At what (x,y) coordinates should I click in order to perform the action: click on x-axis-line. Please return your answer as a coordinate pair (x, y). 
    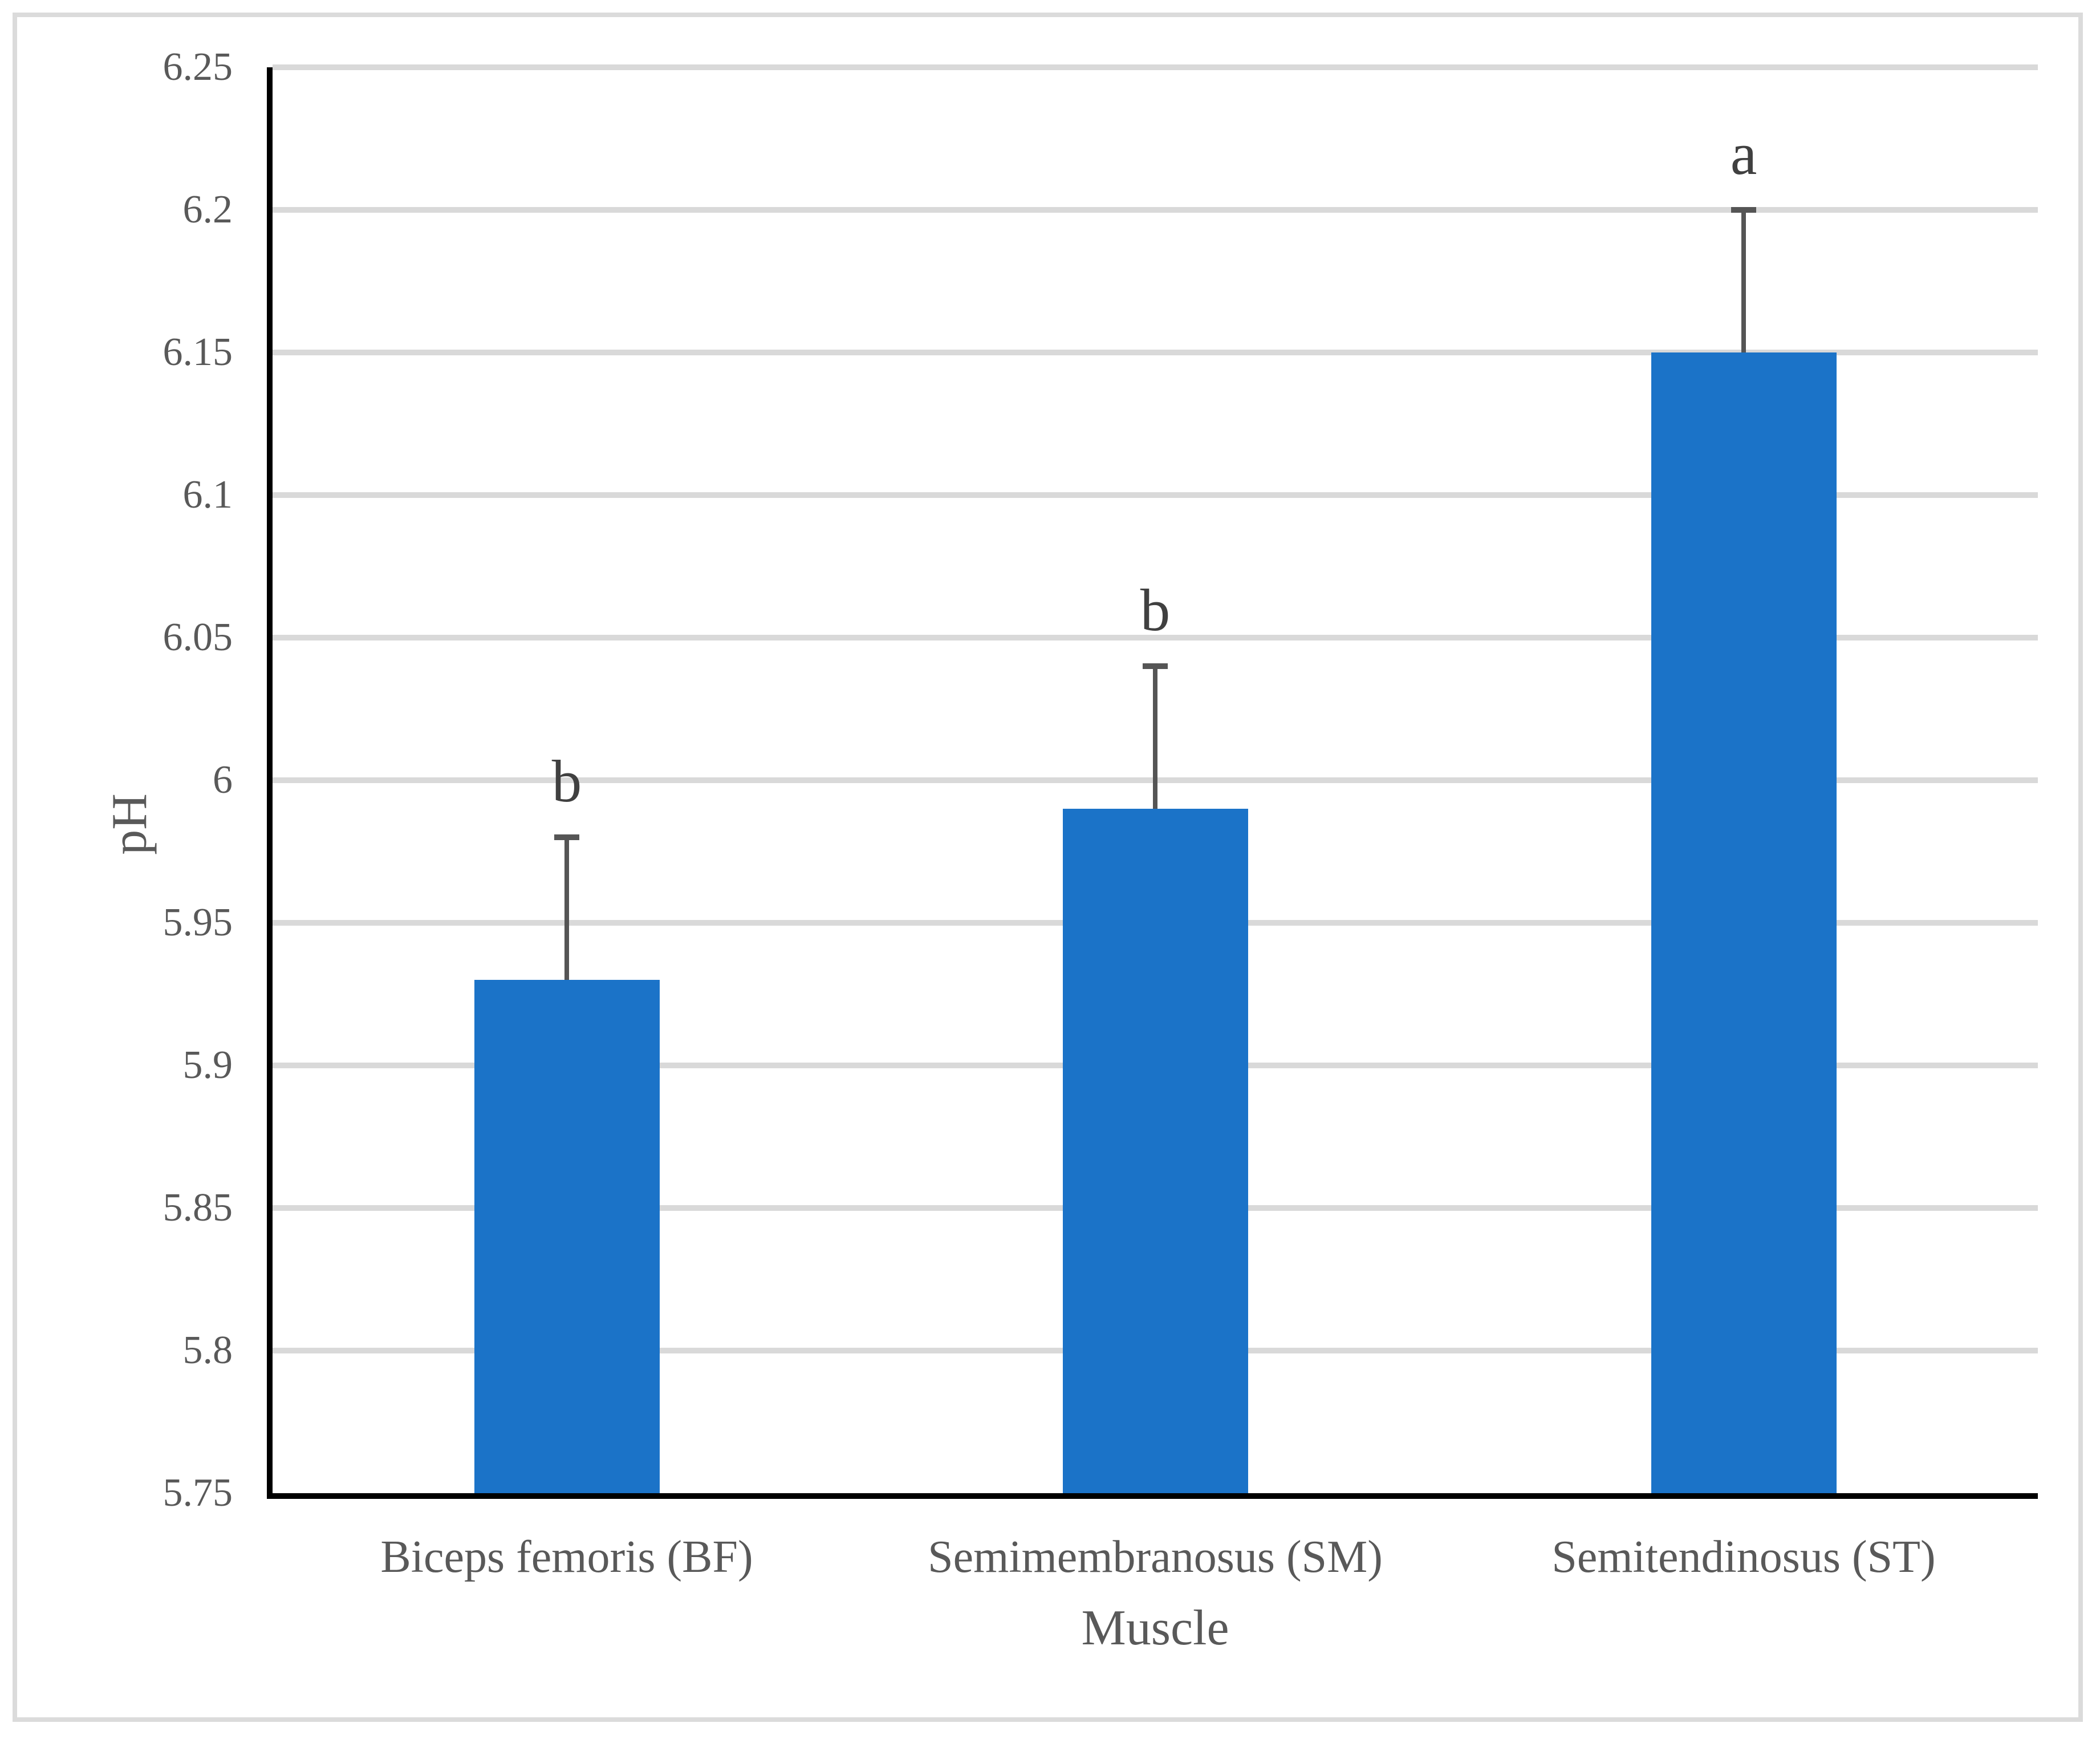
    Looking at the image, I should click on (1152, 1496).